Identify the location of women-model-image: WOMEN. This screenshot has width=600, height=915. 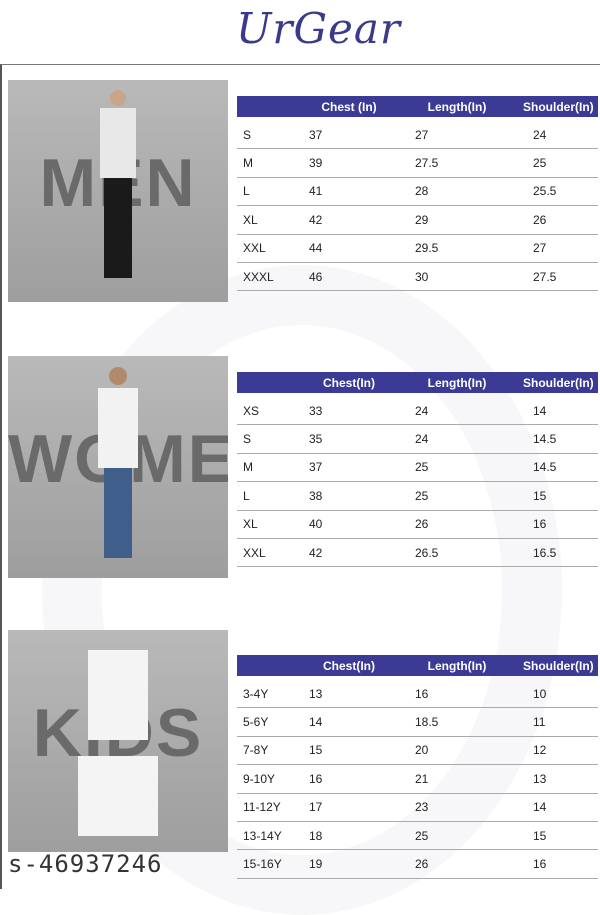
(118, 467).